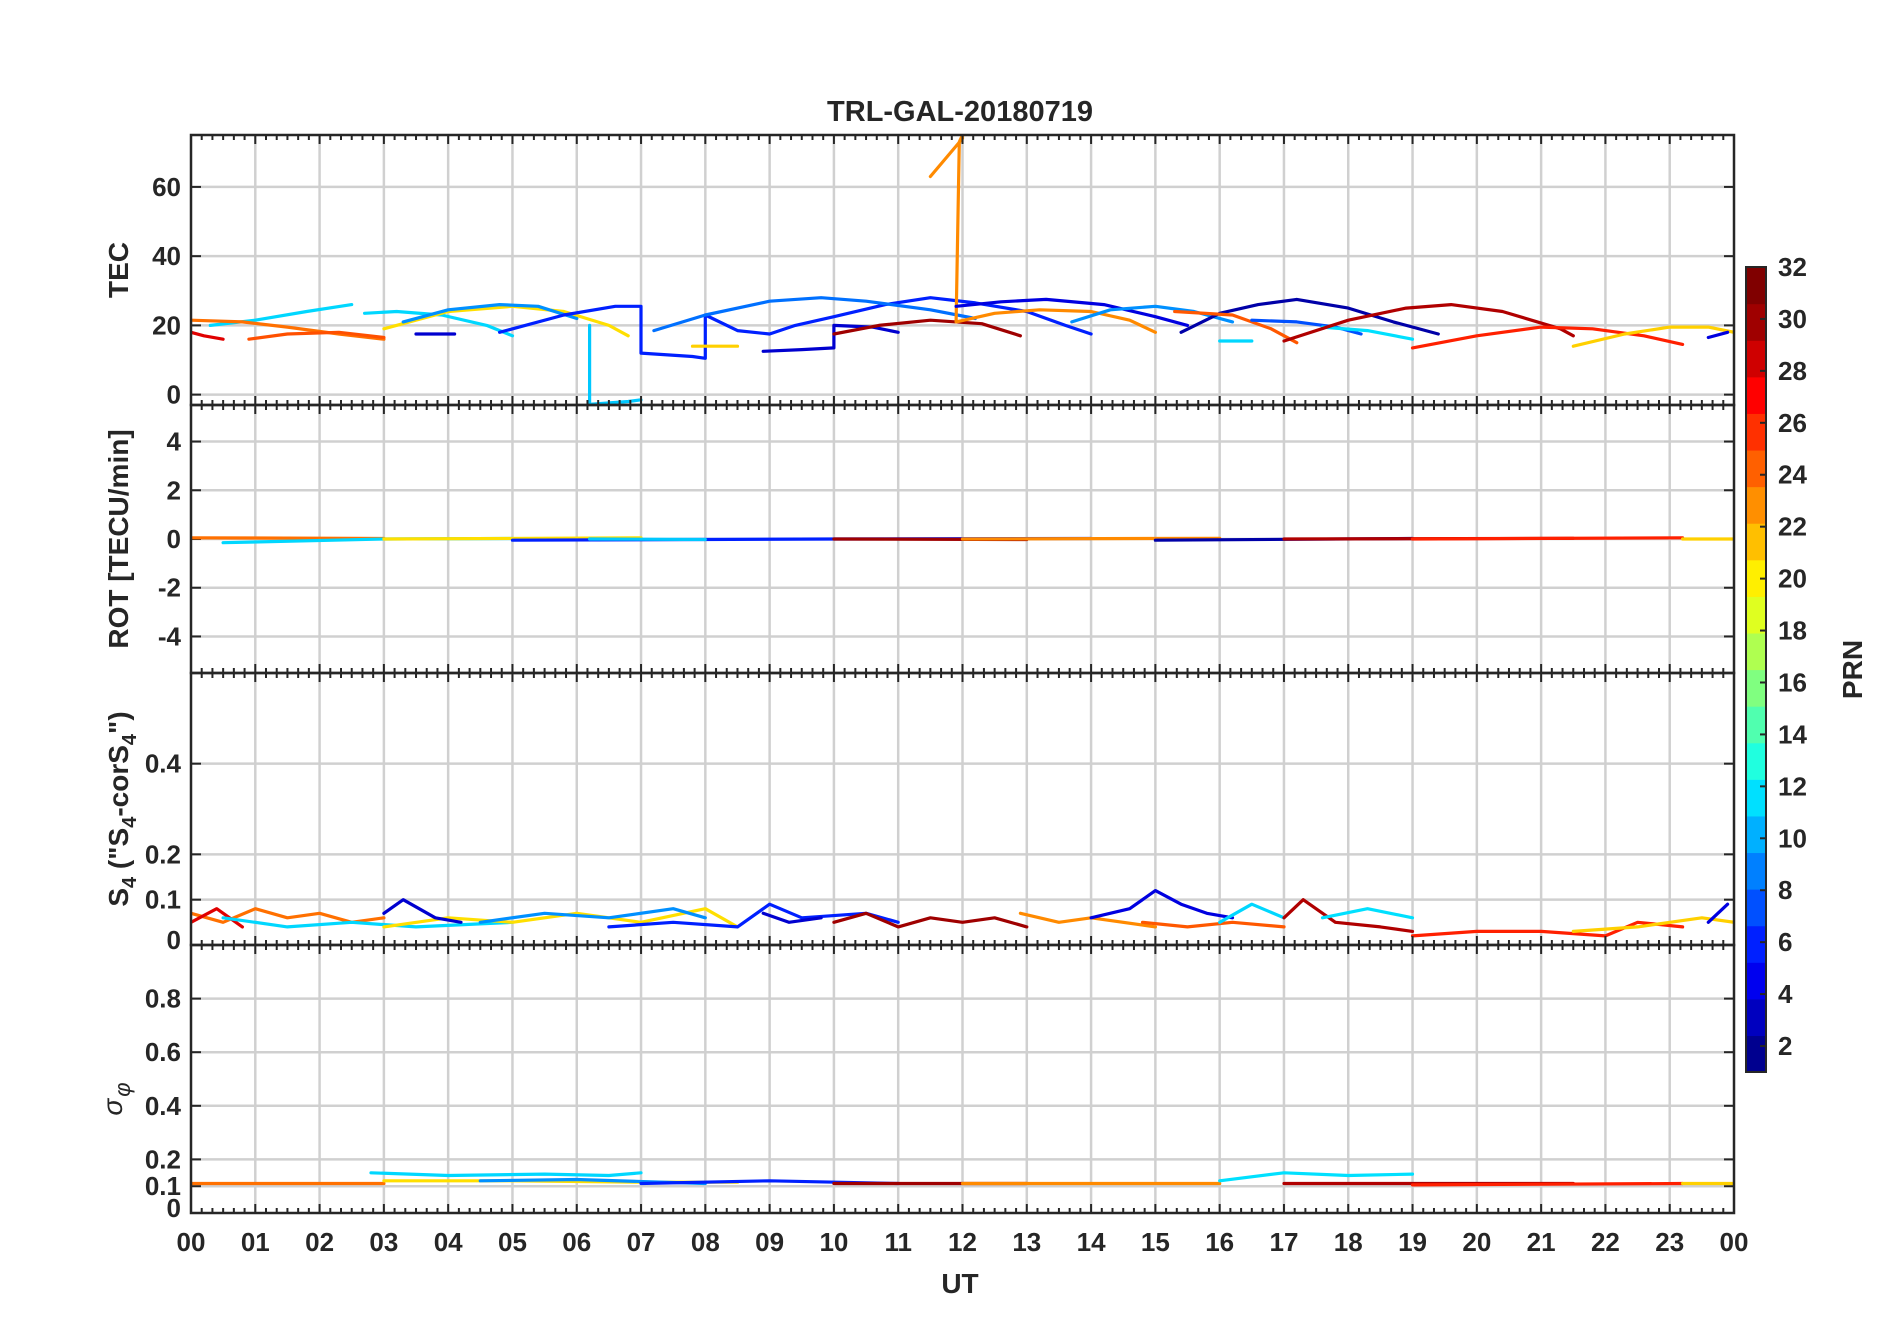  What do you see at coordinates (1792, 267) in the screenshot?
I see `colorbar-tick-label: 32` at bounding box center [1792, 267].